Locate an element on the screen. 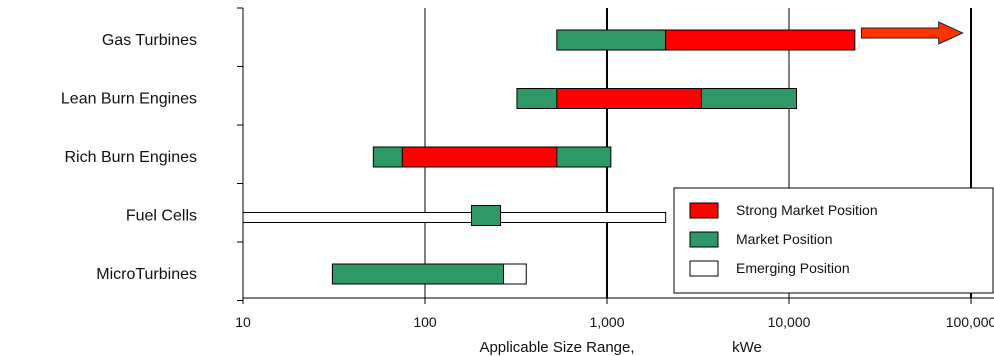 The image size is (994, 356). x-axis-unit-label: kWe is located at coordinates (747, 347).